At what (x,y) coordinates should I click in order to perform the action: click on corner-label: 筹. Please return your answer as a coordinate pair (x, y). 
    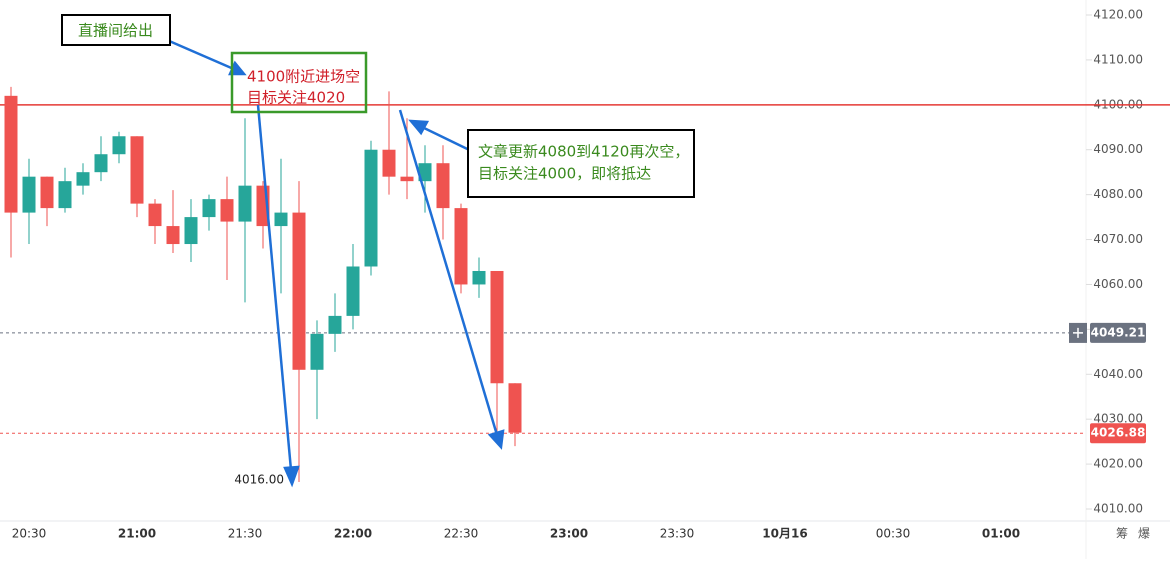
    Looking at the image, I should click on (1122, 534).